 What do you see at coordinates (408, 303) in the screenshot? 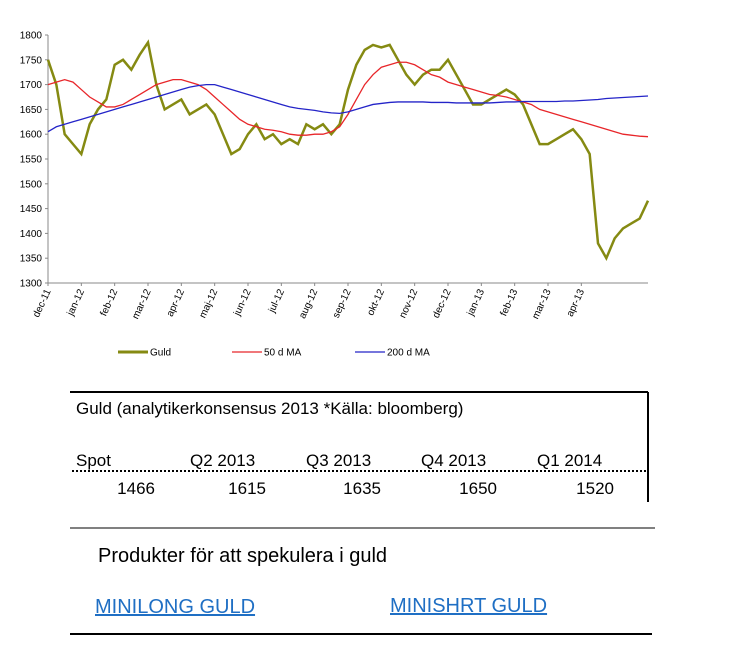
I see `x-tick-label: nov-12` at bounding box center [408, 303].